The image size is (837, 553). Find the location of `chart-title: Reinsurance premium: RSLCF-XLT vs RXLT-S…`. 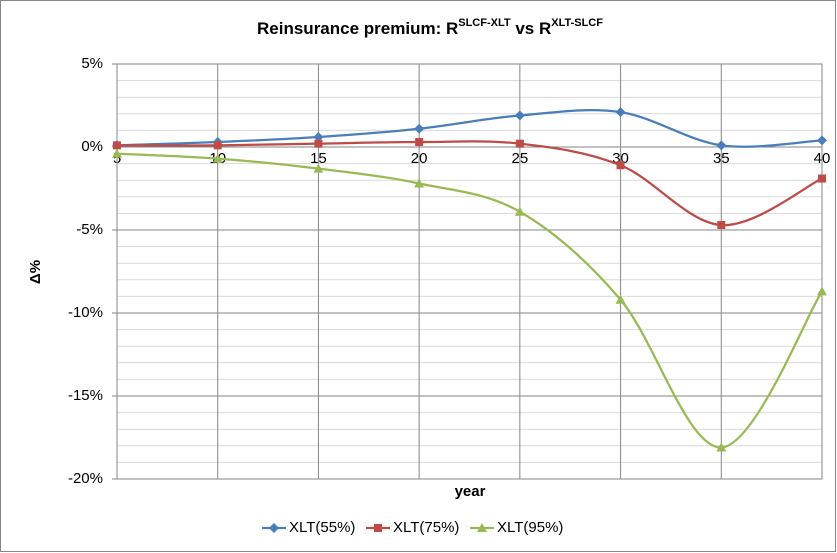

chart-title: Reinsurance premium: RSLCF-XLT vs RXLT-S… is located at coordinates (430, 28).